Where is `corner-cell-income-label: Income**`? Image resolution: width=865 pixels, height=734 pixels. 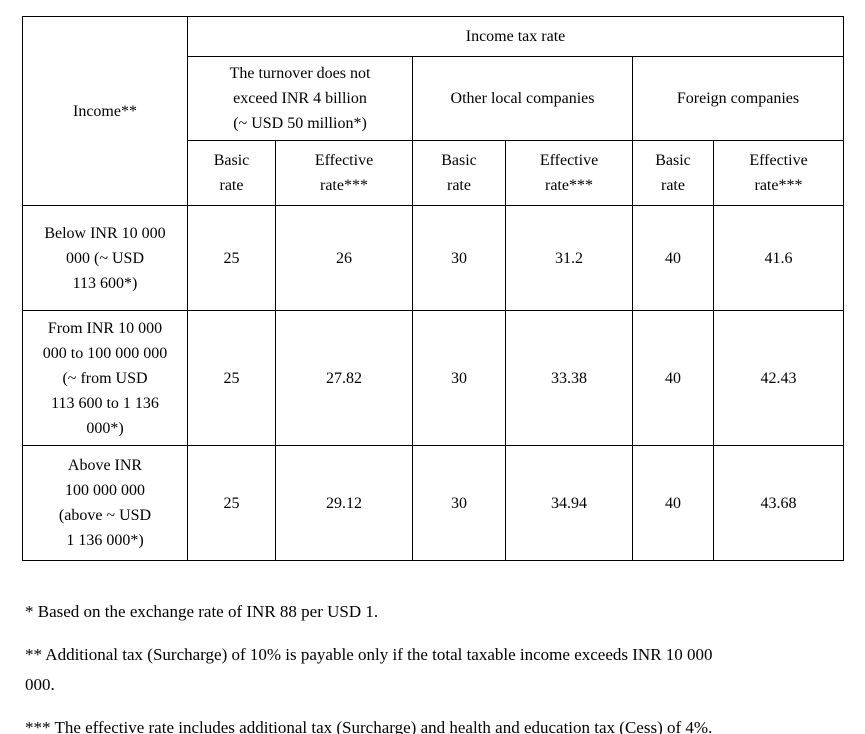 corner-cell-income-label: Income** is located at coordinates (105, 111).